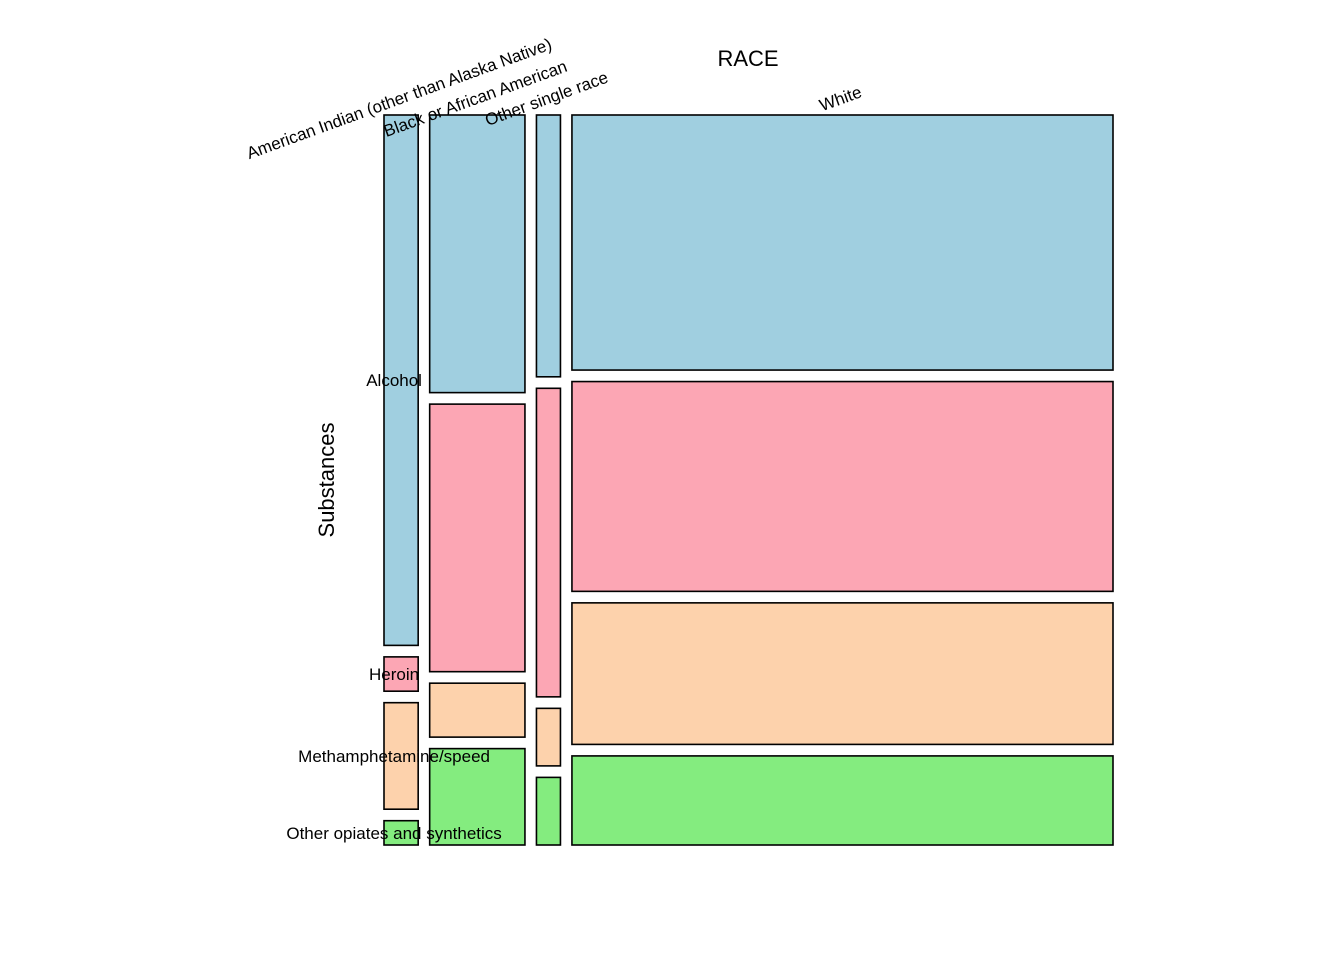  What do you see at coordinates (394, 674) in the screenshot?
I see `y-label-heroin: Heroin` at bounding box center [394, 674].